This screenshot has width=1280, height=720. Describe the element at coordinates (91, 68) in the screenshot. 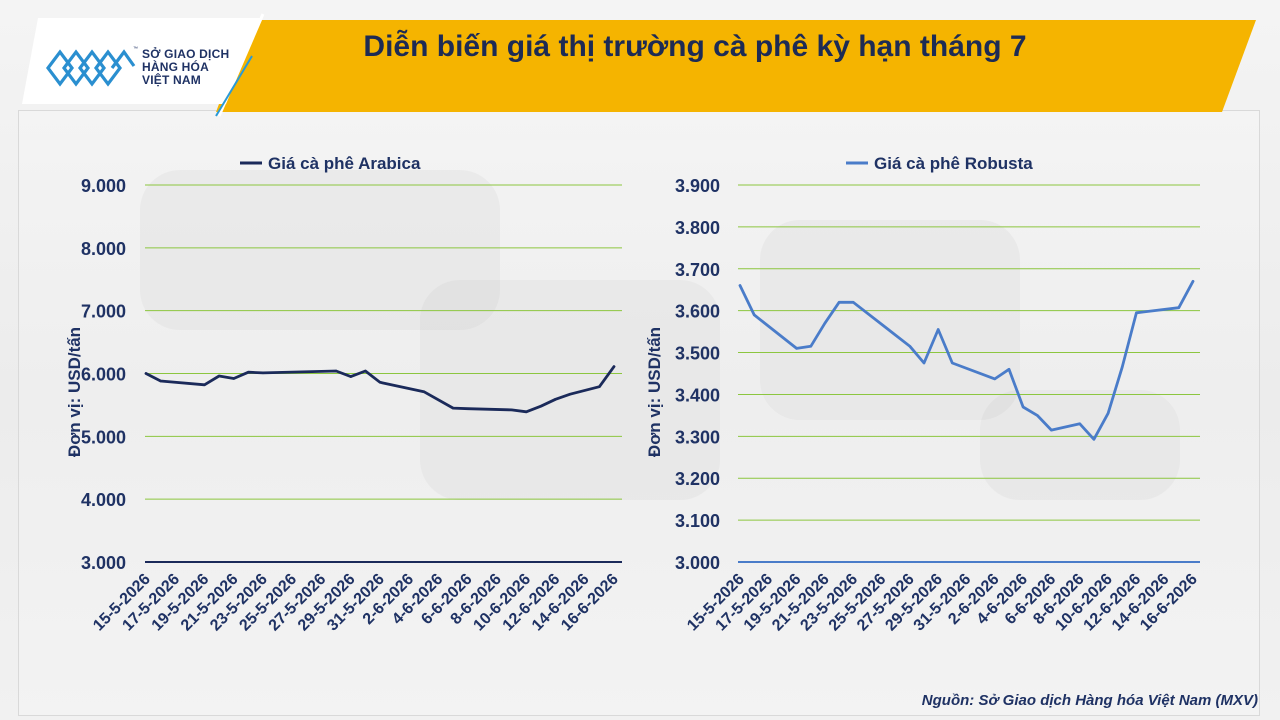

I see `exchange-logo-icon` at that location.